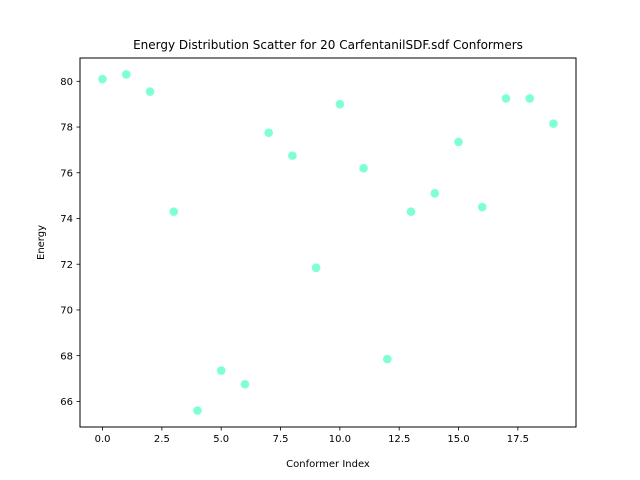 This screenshot has width=640, height=480. Describe the element at coordinates (66, 402) in the screenshot. I see `y-tick-label: 66` at that location.